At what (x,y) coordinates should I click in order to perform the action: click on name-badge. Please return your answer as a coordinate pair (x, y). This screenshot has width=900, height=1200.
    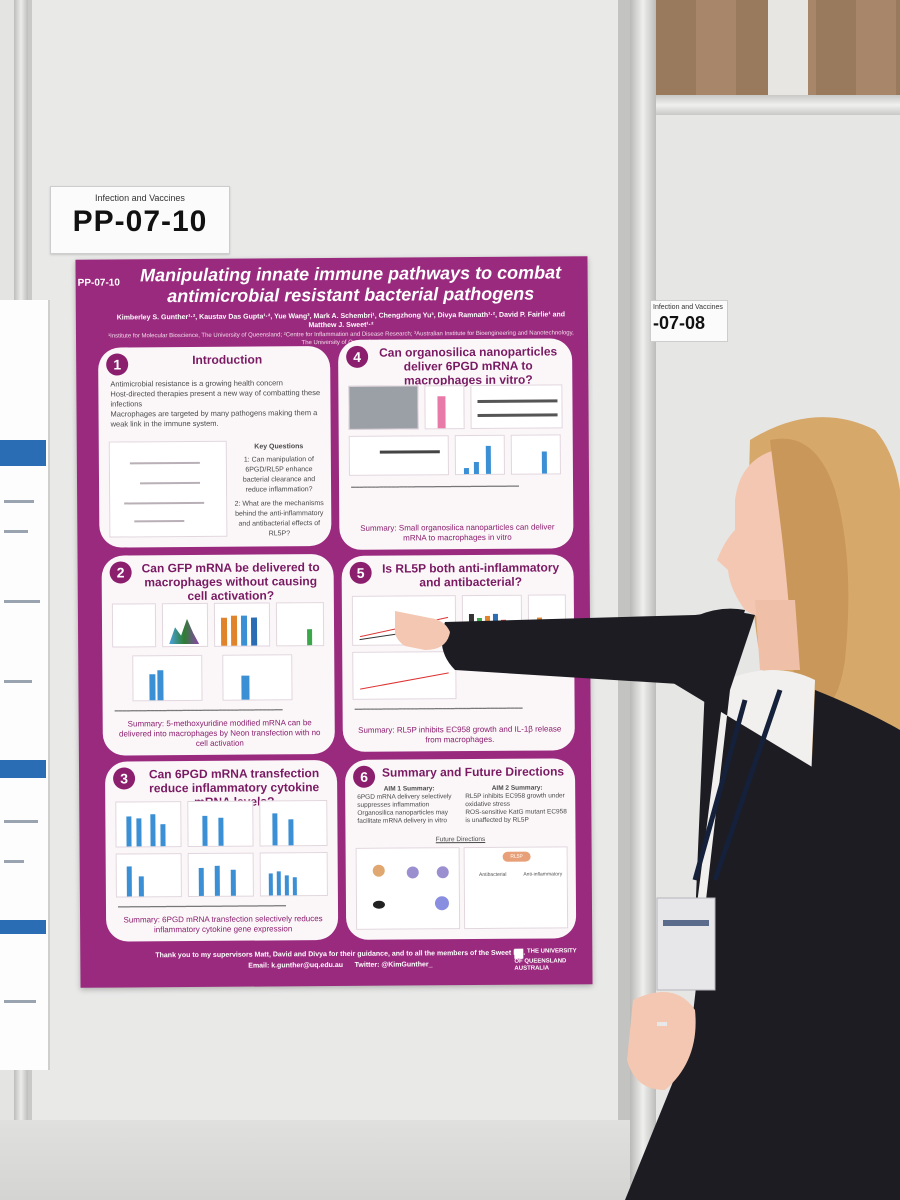
    Looking at the image, I should click on (686, 944).